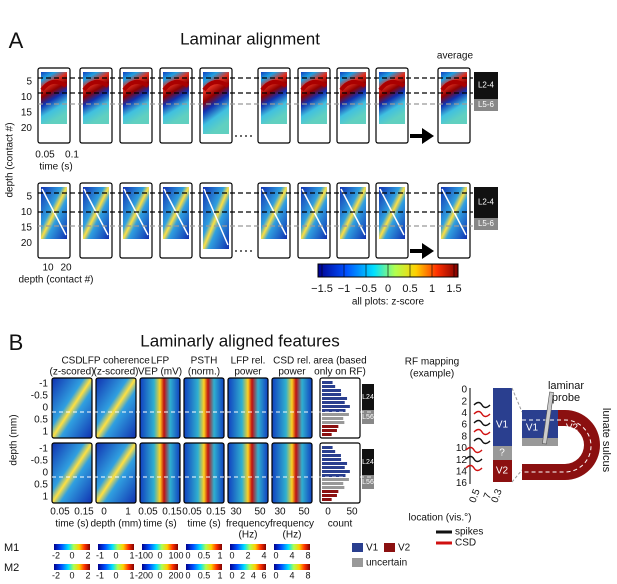  Describe the element at coordinates (27, 212) in the screenshot. I see `y-tick-label: 10` at that location.